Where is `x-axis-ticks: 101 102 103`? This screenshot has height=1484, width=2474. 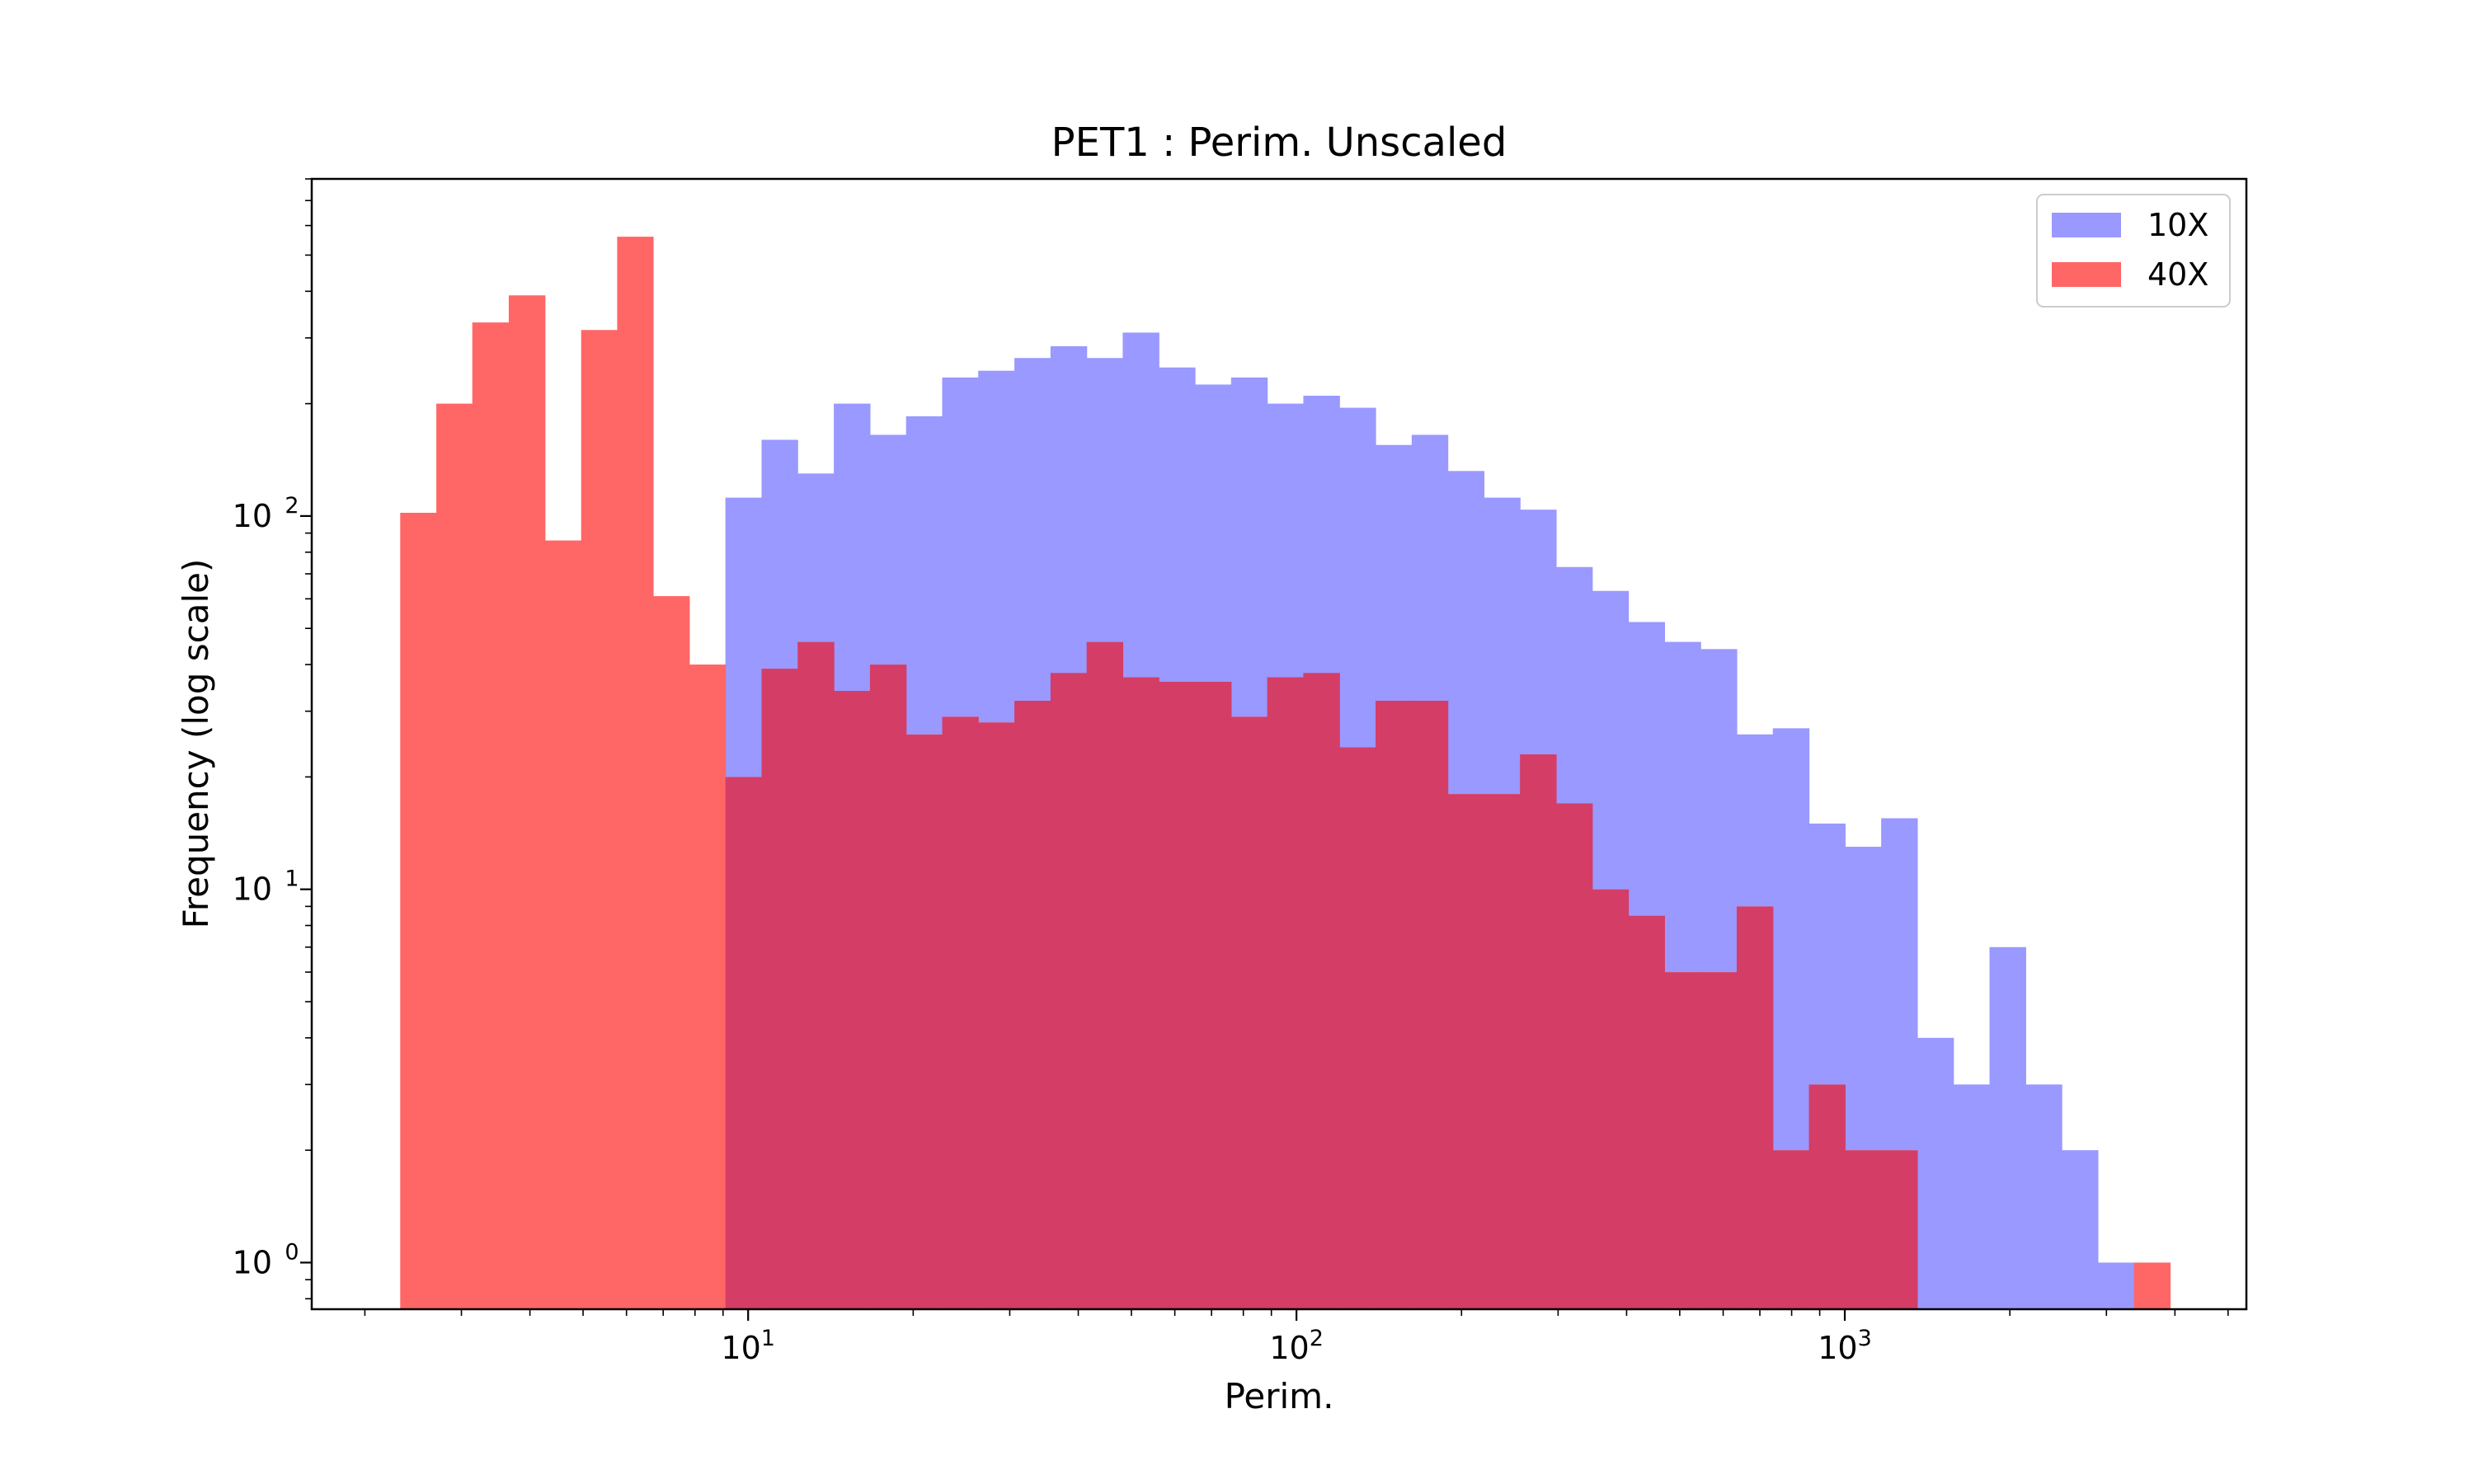 x-axis-ticks: 101 102 103 is located at coordinates (1296, 1337).